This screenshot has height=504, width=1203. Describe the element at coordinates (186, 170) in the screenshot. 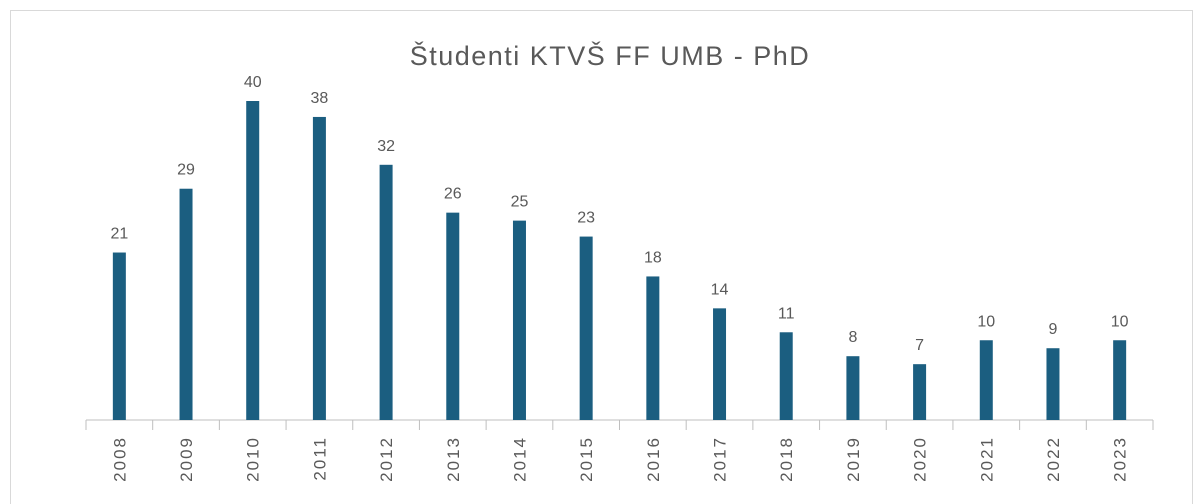

I see `data-label: 29` at that location.